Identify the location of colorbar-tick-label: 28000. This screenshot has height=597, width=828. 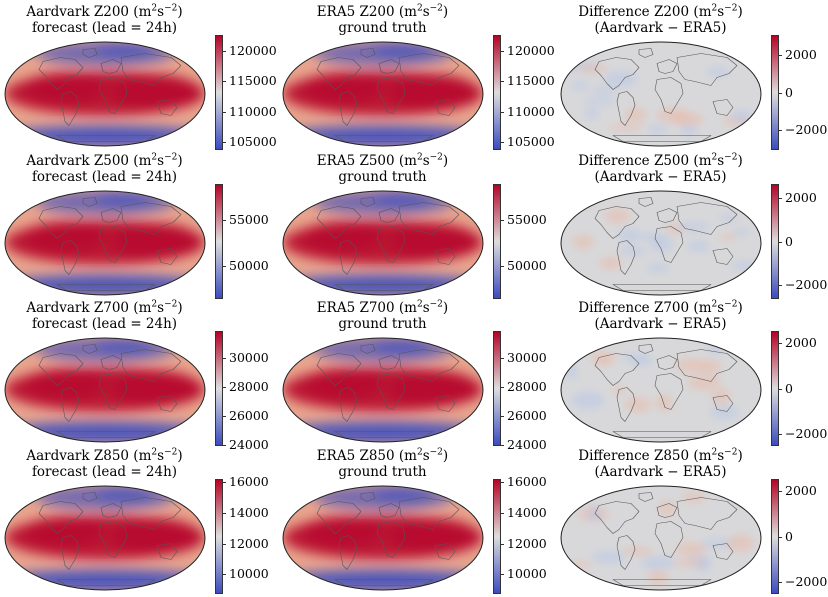
(249, 387).